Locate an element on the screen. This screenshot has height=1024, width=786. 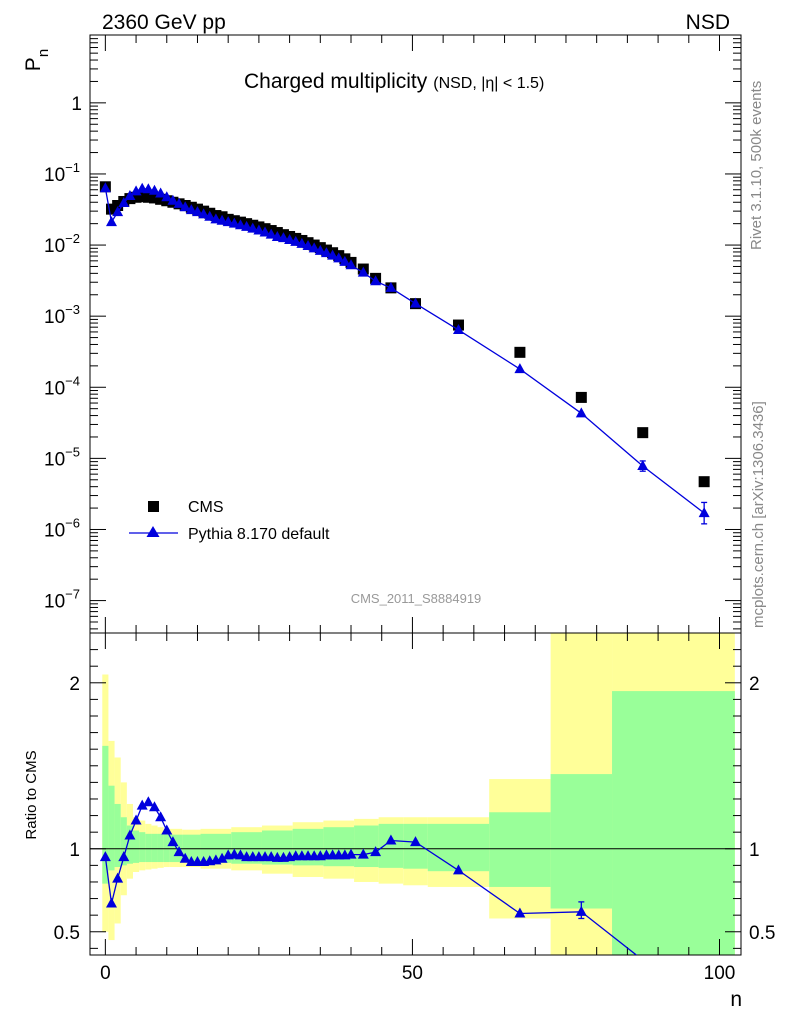
legend: CMS Pythia 8.170 default is located at coordinates (229, 521).